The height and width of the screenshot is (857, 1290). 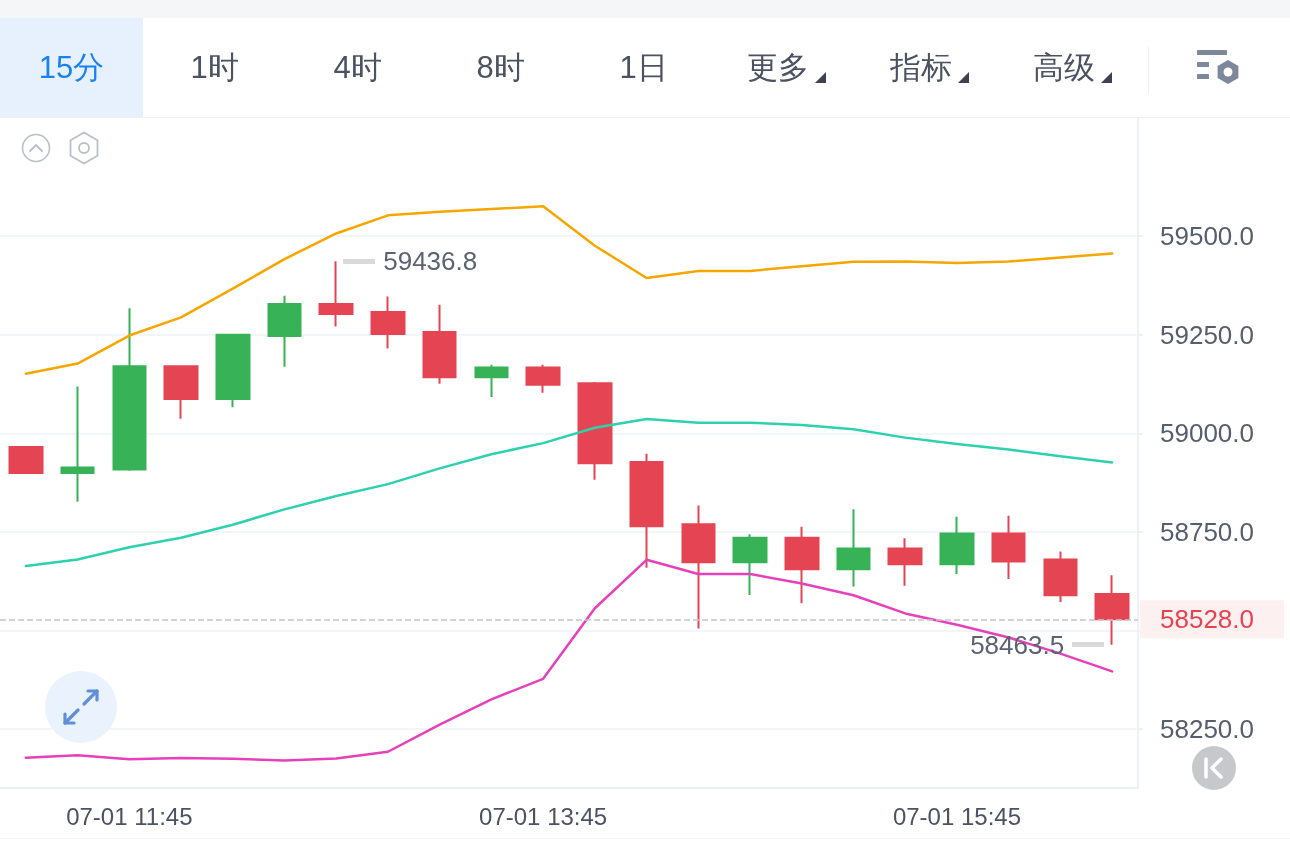 I want to click on text: 指标, so click(x=921, y=67).